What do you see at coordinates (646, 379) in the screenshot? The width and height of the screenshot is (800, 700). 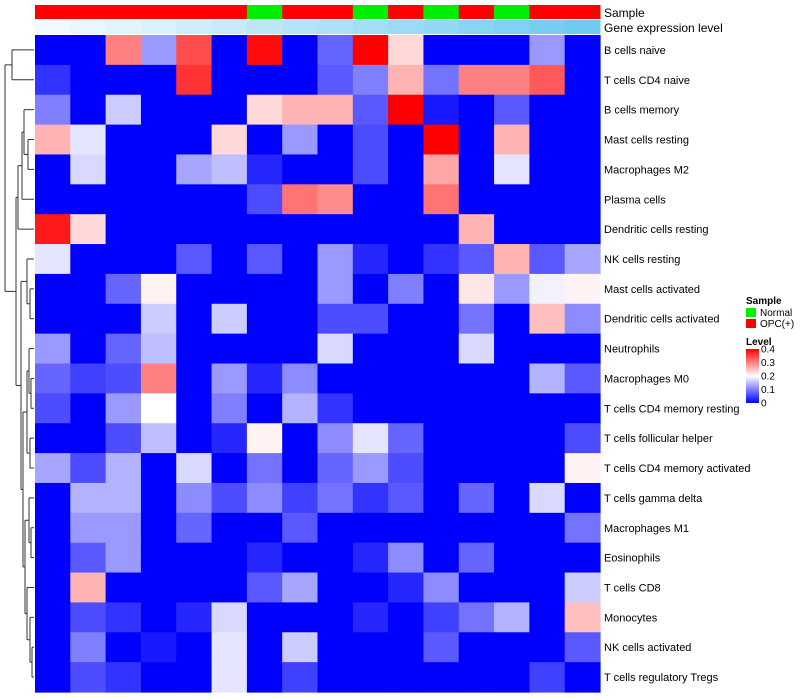 I see `row-label: Macrophages M0` at bounding box center [646, 379].